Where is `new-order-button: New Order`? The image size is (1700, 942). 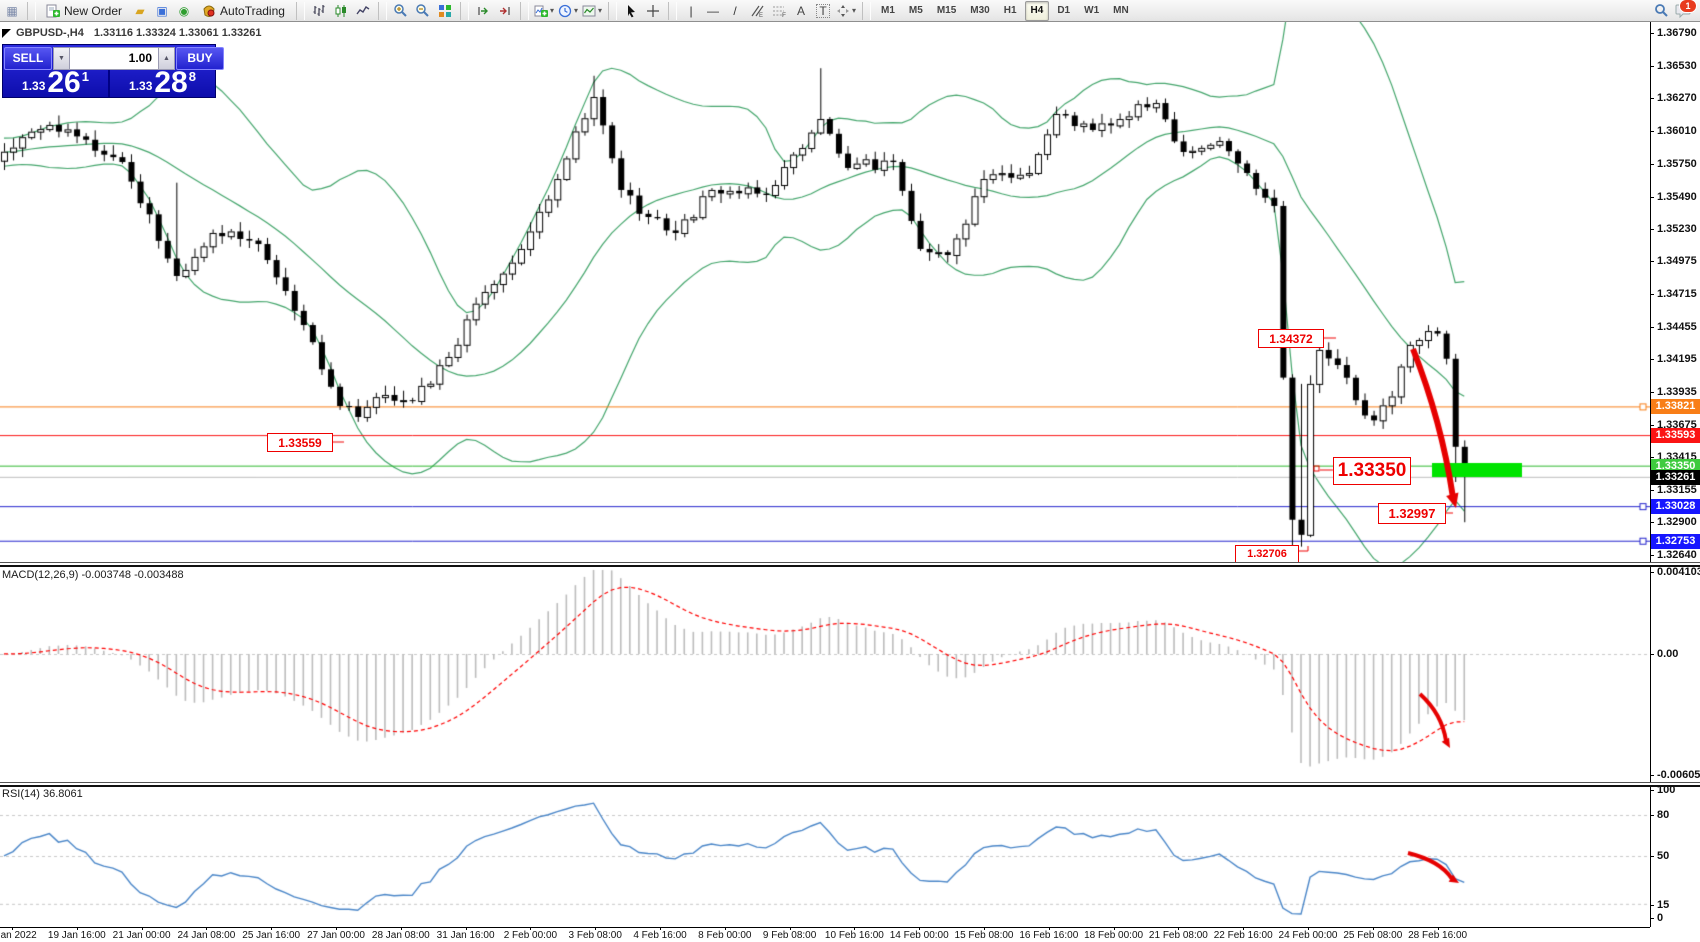
new-order-button: New Order is located at coordinates (84, 11).